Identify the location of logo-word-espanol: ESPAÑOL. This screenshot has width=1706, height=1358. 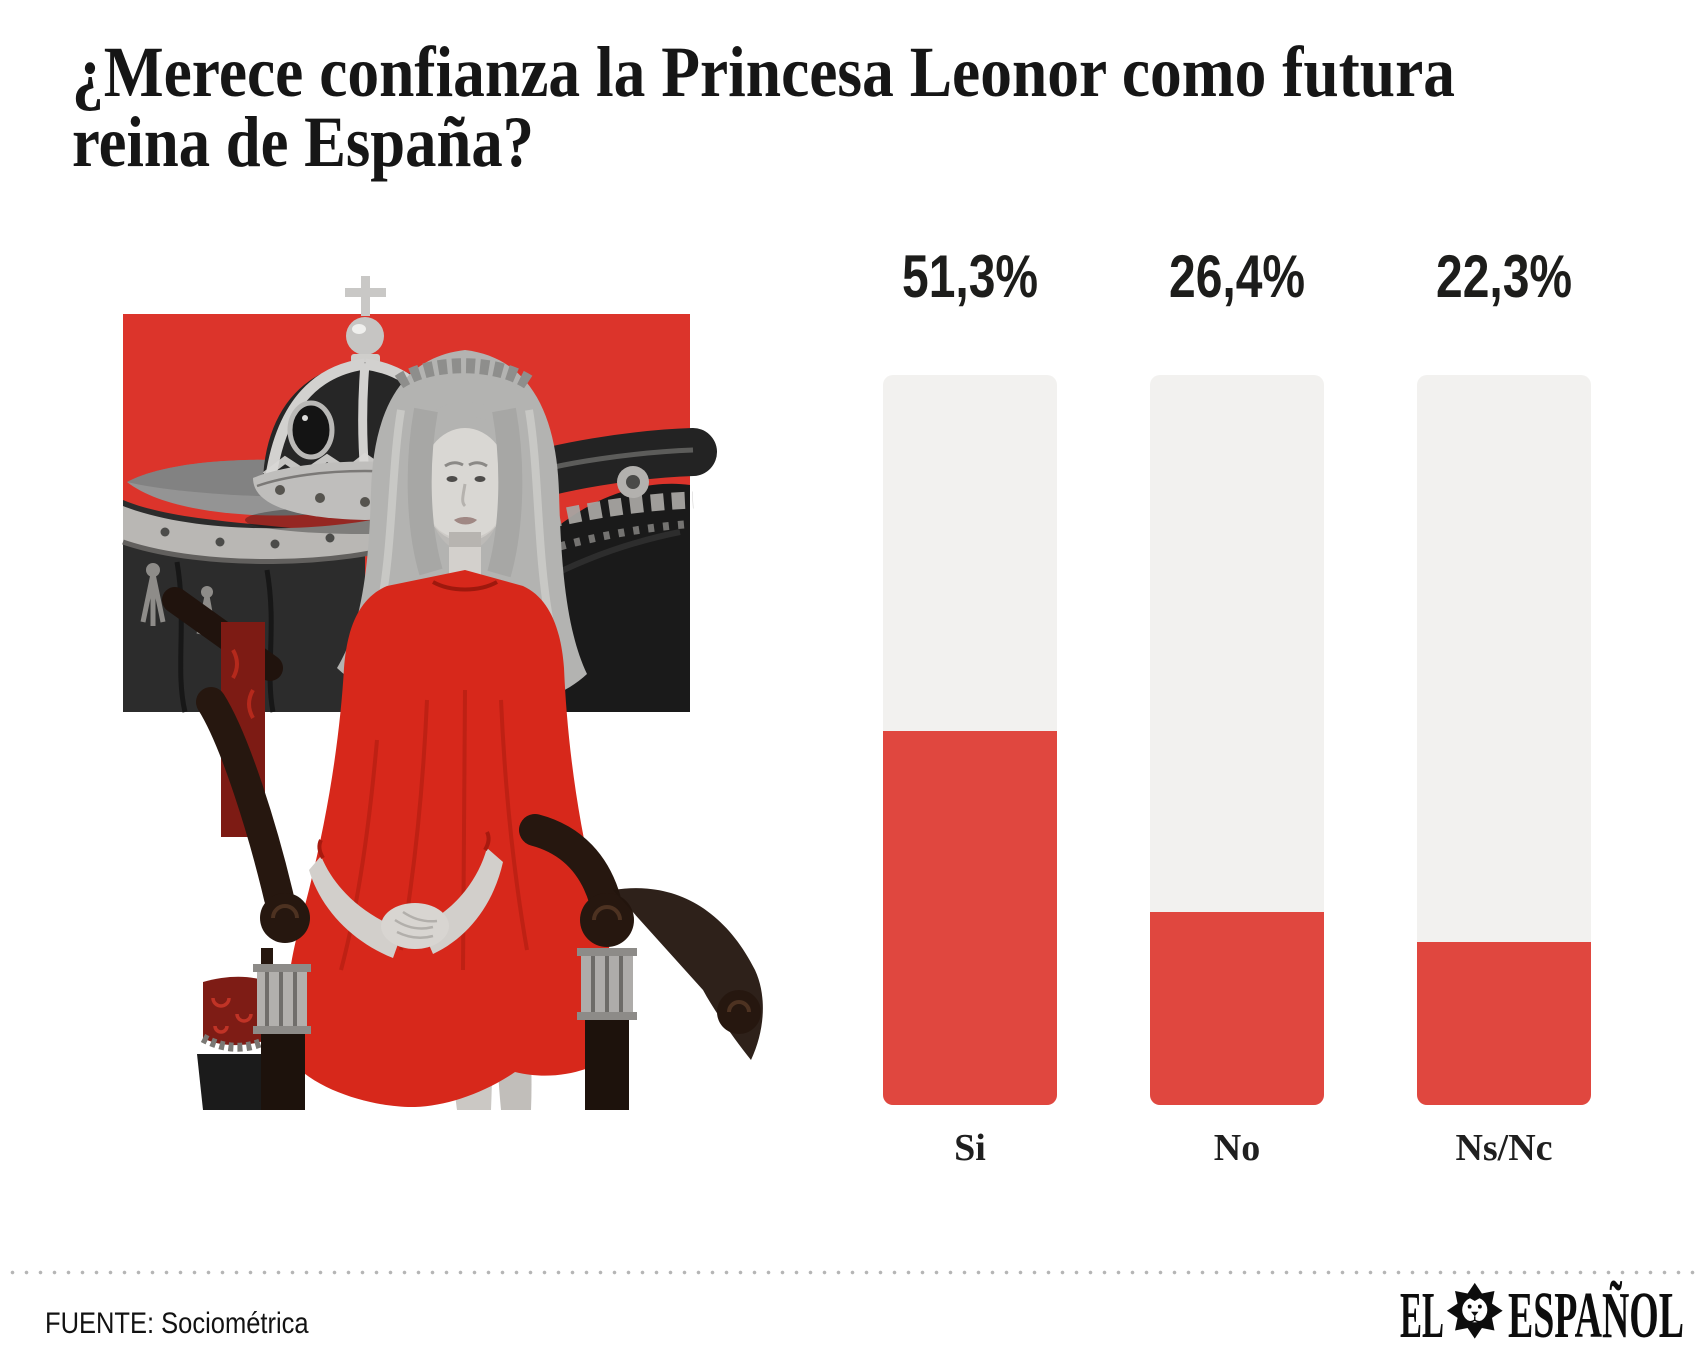
(1596, 1315).